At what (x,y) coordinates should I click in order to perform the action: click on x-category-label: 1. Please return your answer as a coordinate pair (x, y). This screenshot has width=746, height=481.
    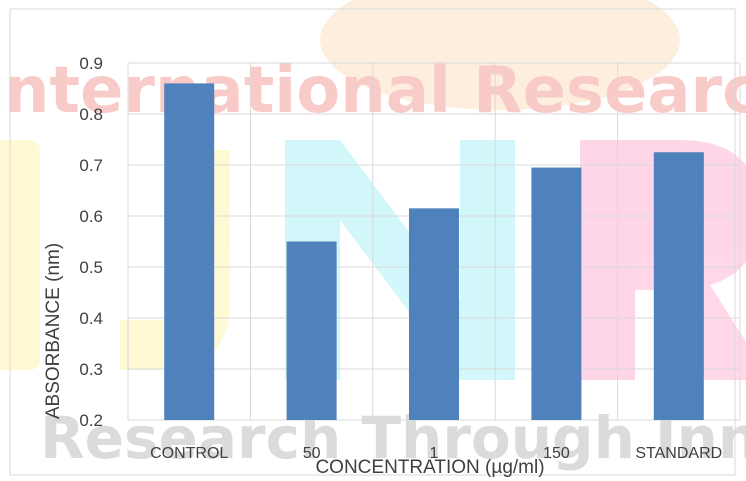
    Looking at the image, I should click on (434, 453).